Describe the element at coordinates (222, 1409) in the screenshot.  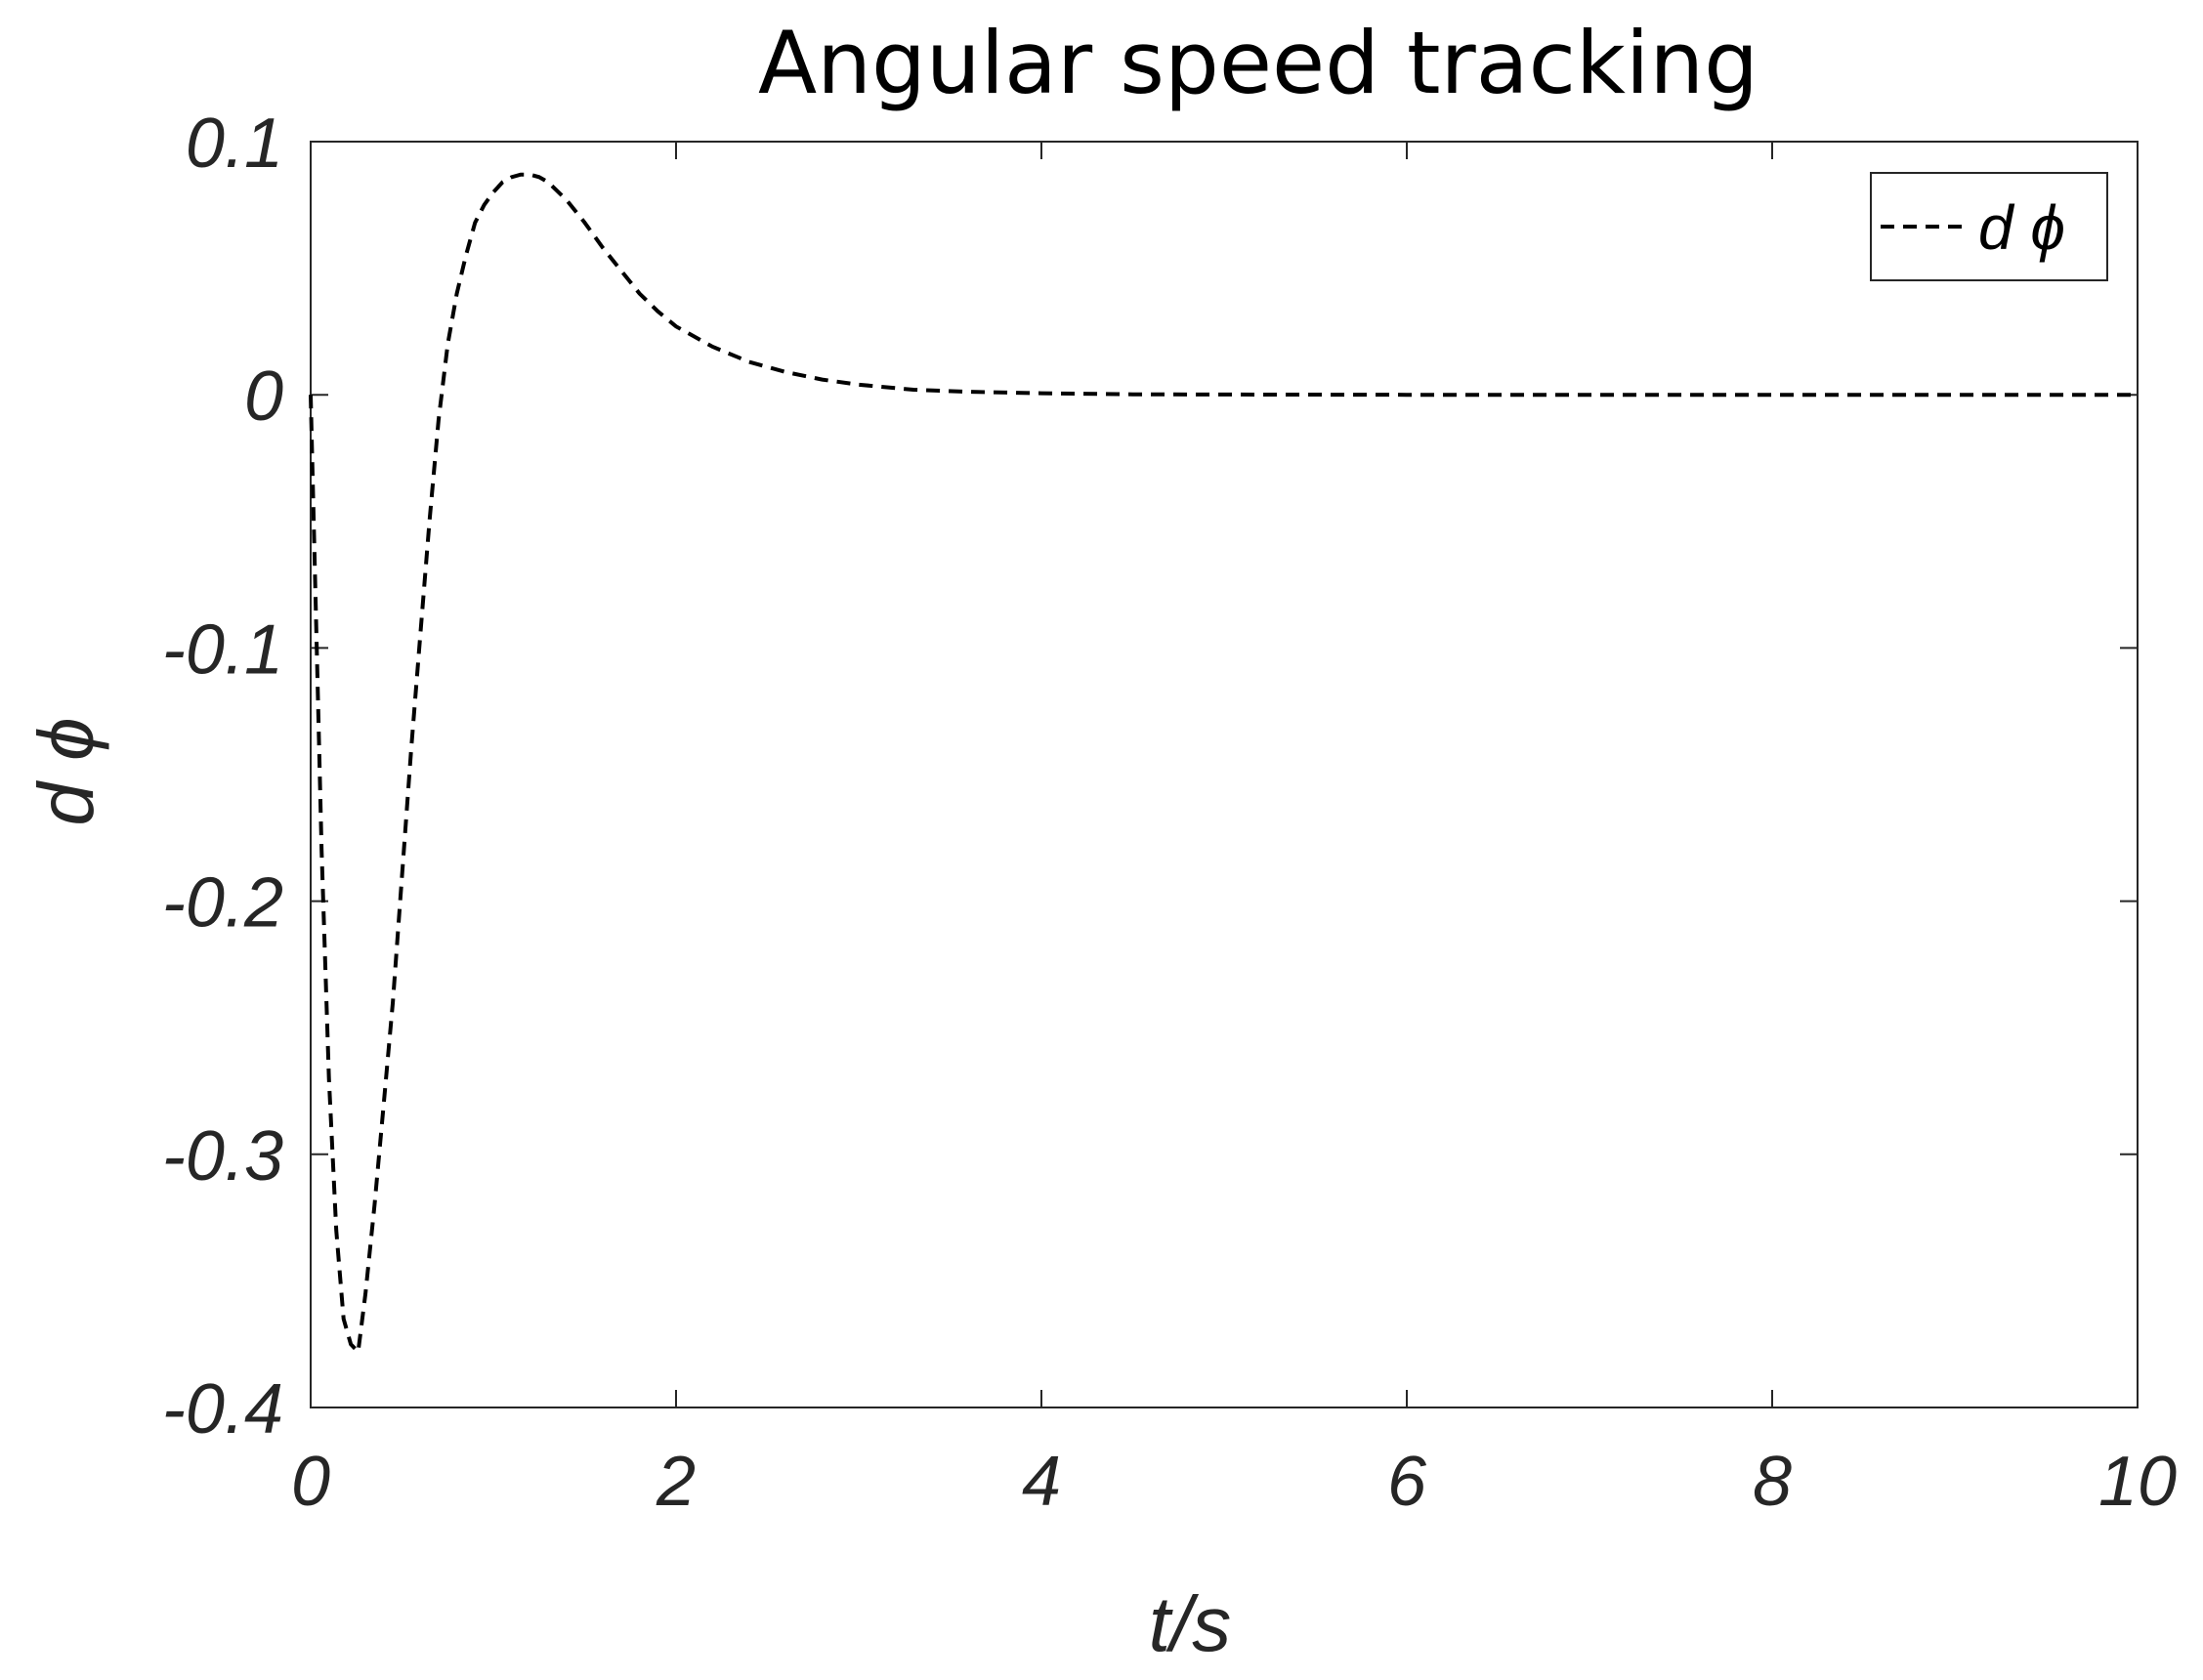
I see `y-tick-label: -0.4` at that location.